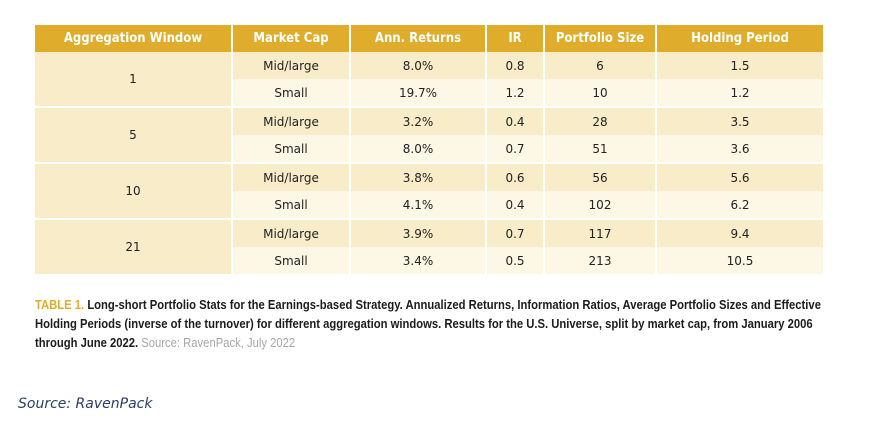  Describe the element at coordinates (134, 80) in the screenshot. I see `aggregation-window-cell: 1` at that location.